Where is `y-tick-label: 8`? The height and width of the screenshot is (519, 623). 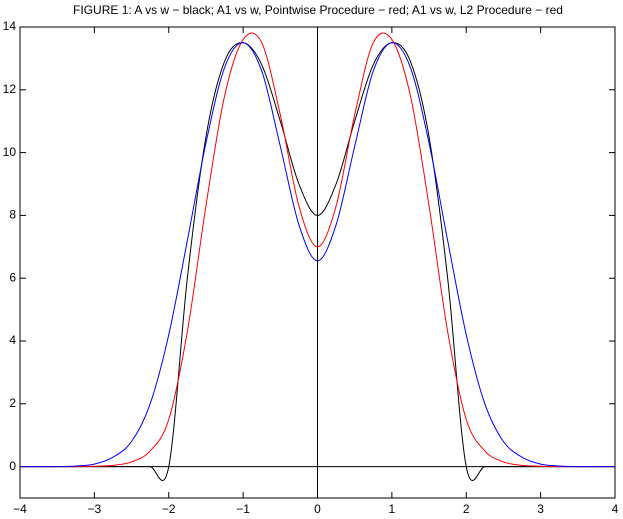
y-tick-label: 8 is located at coordinates (12, 215).